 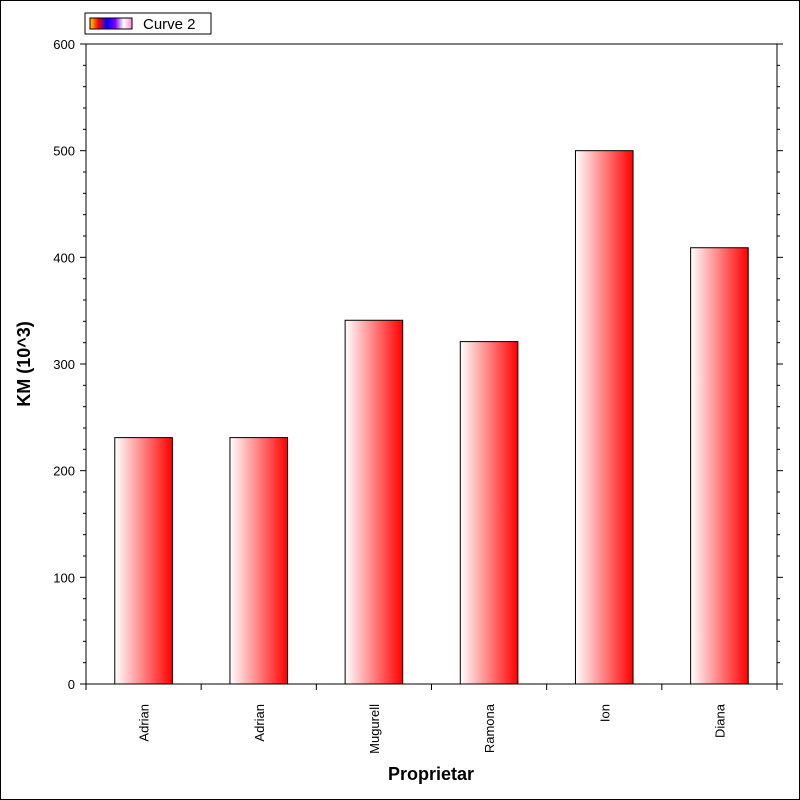 What do you see at coordinates (169, 24) in the screenshot?
I see `legend-label: Curve 2` at bounding box center [169, 24].